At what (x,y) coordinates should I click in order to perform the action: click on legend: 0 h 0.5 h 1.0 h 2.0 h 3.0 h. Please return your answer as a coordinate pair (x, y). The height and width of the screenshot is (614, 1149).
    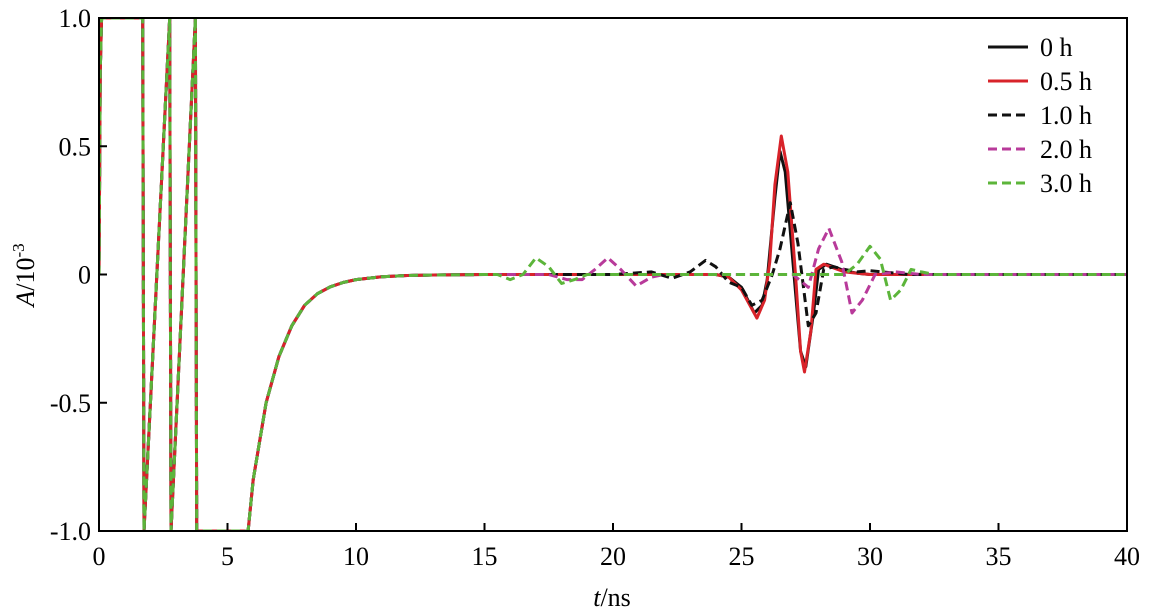
    Looking at the image, I should click on (1040, 115).